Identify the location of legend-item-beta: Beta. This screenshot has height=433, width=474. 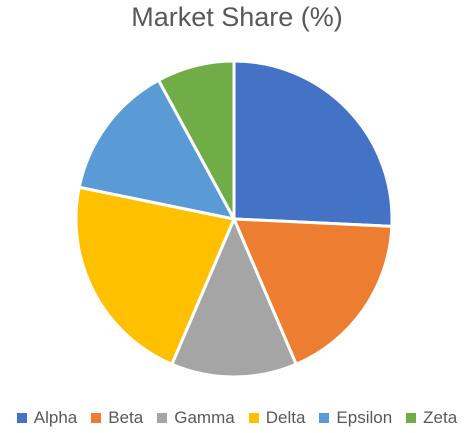
(117, 418).